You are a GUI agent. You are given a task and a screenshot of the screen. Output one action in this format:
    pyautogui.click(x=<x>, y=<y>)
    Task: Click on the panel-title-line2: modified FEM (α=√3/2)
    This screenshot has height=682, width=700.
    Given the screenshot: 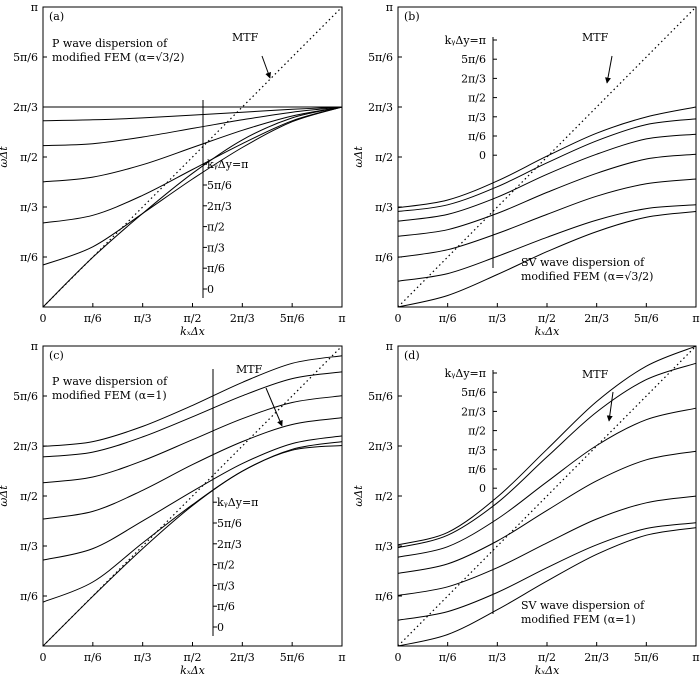 What is the action you would take?
    pyautogui.click(x=118, y=57)
    